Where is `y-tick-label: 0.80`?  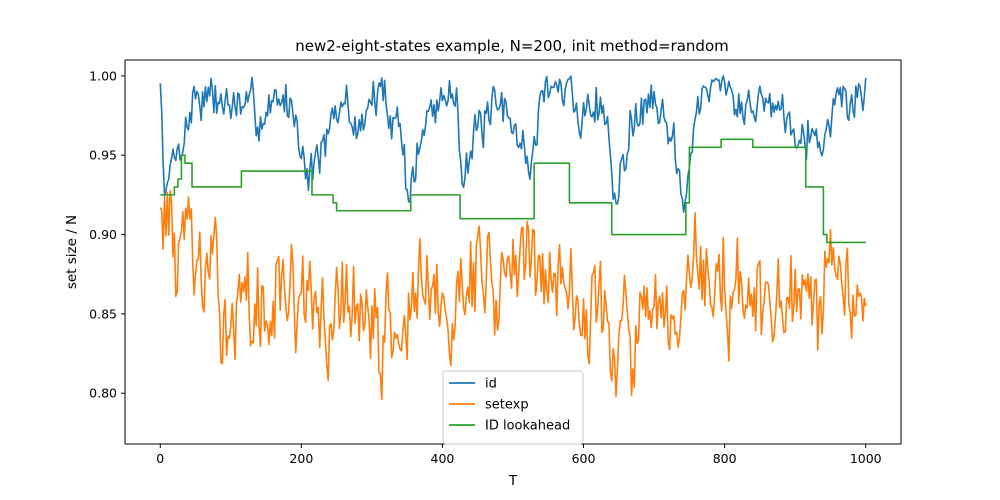
y-tick-label: 0.80 is located at coordinates (103, 393).